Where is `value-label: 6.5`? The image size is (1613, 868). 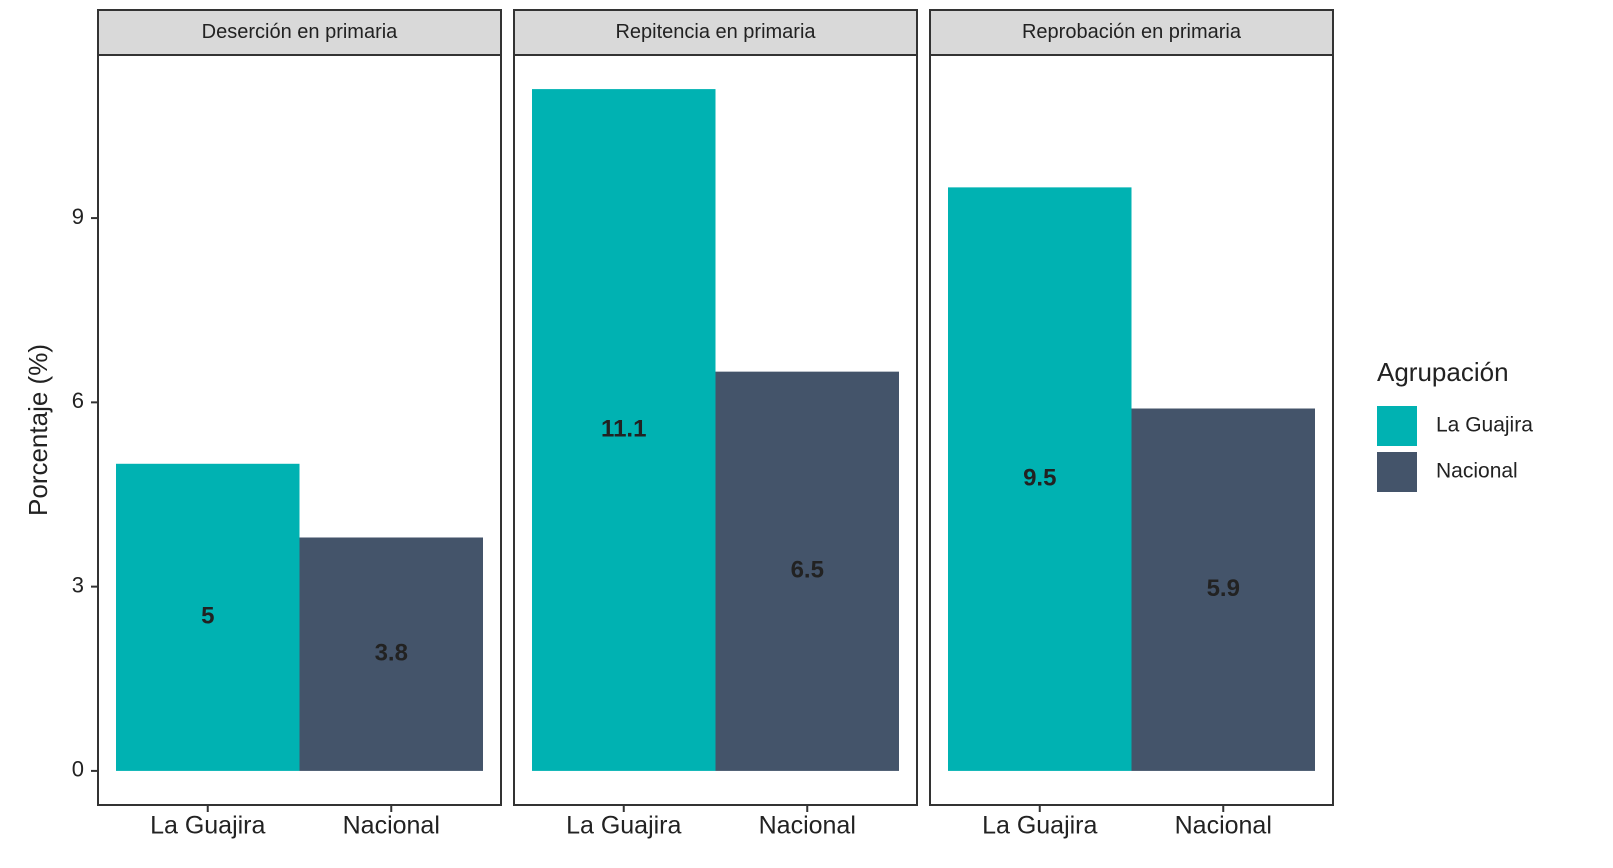
value-label: 6.5 is located at coordinates (807, 570).